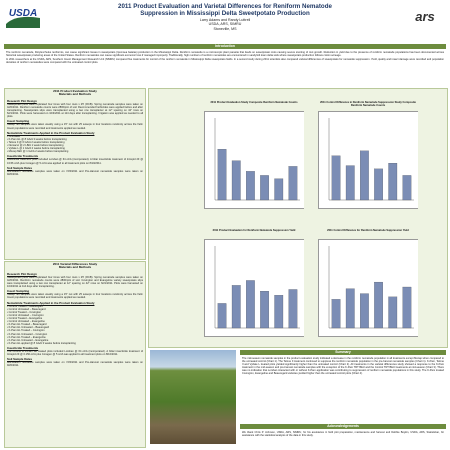  Describe the element at coordinates (14, 136) in the screenshot. I see `block-line: • Untreated` at that location.